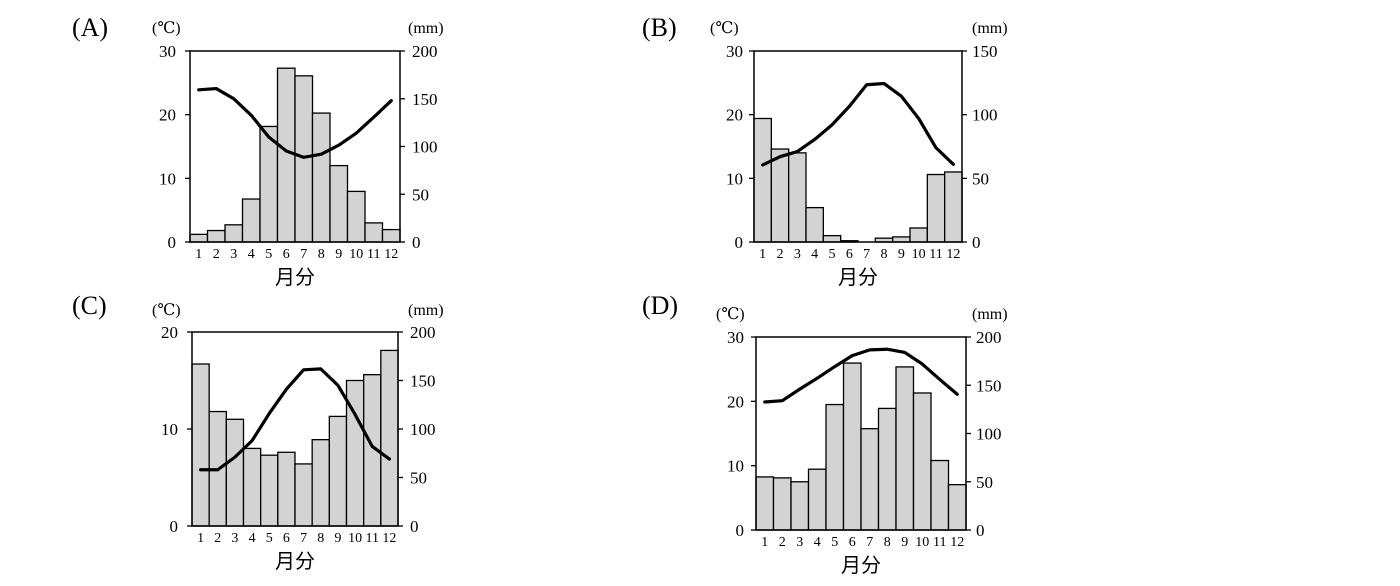 This screenshot has width=1400, height=586. I want to click on panel-label: (D), so click(660, 305).